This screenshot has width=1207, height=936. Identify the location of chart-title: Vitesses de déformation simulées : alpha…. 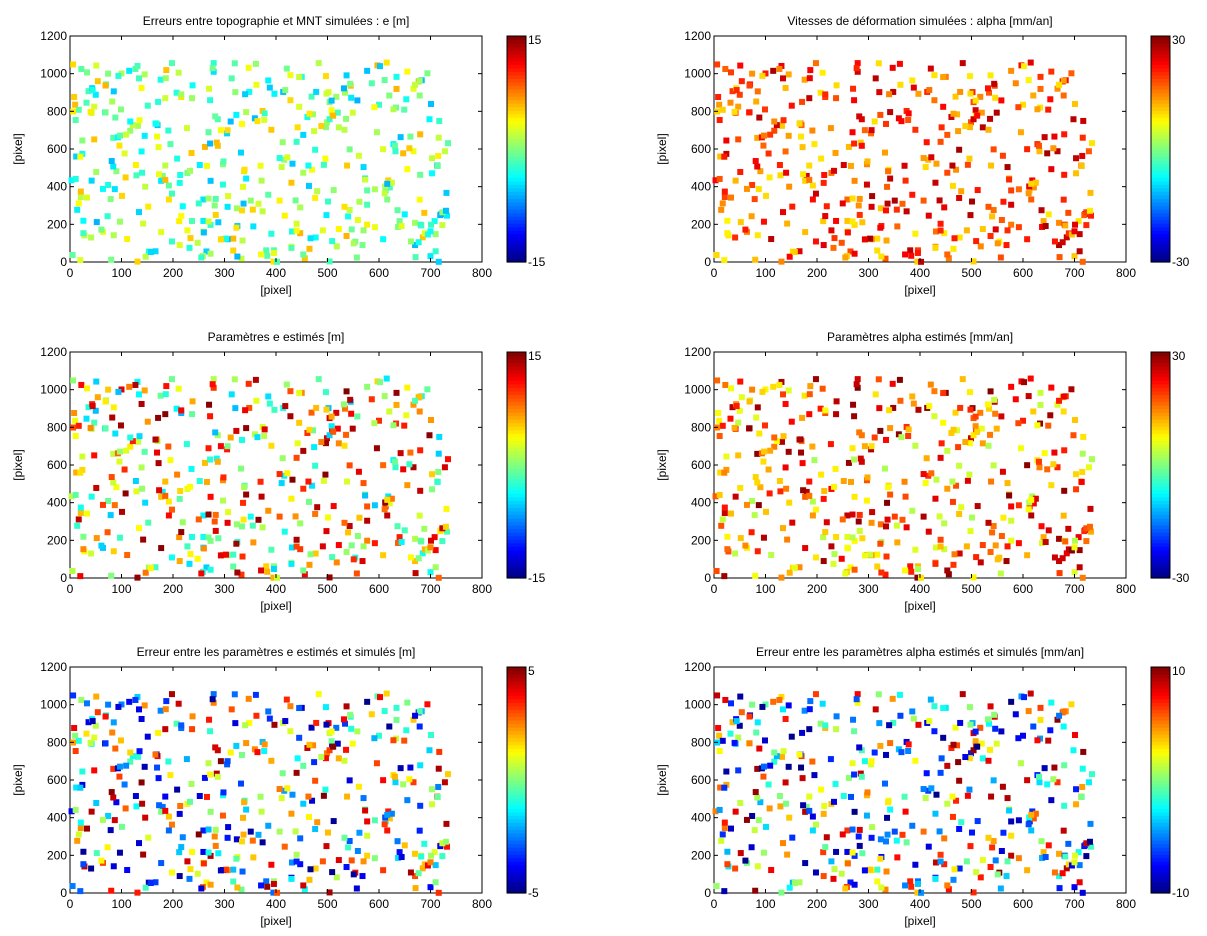
(919, 21).